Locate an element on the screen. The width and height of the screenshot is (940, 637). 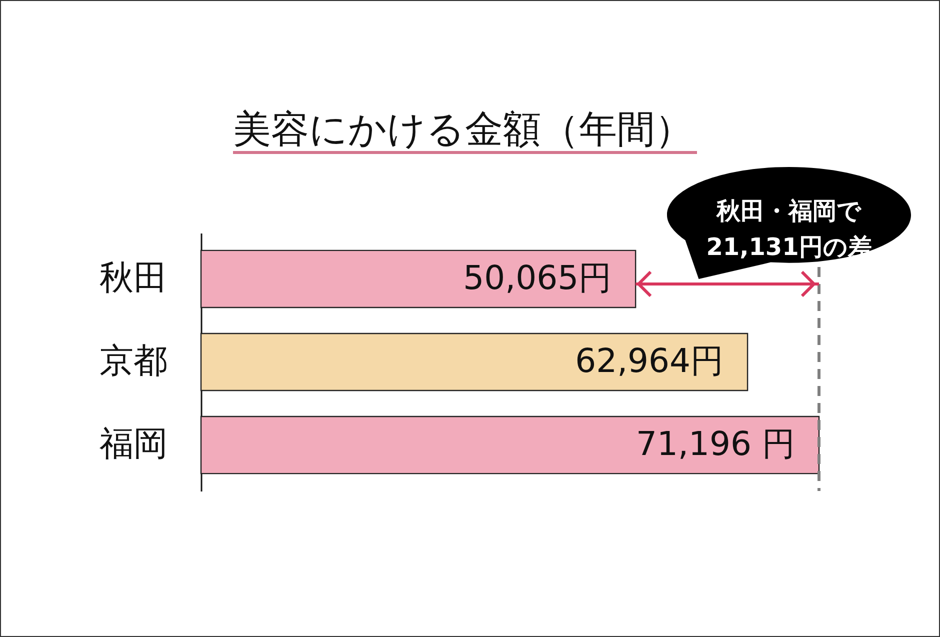
data-label: 71,196 円 is located at coordinates (715, 444).